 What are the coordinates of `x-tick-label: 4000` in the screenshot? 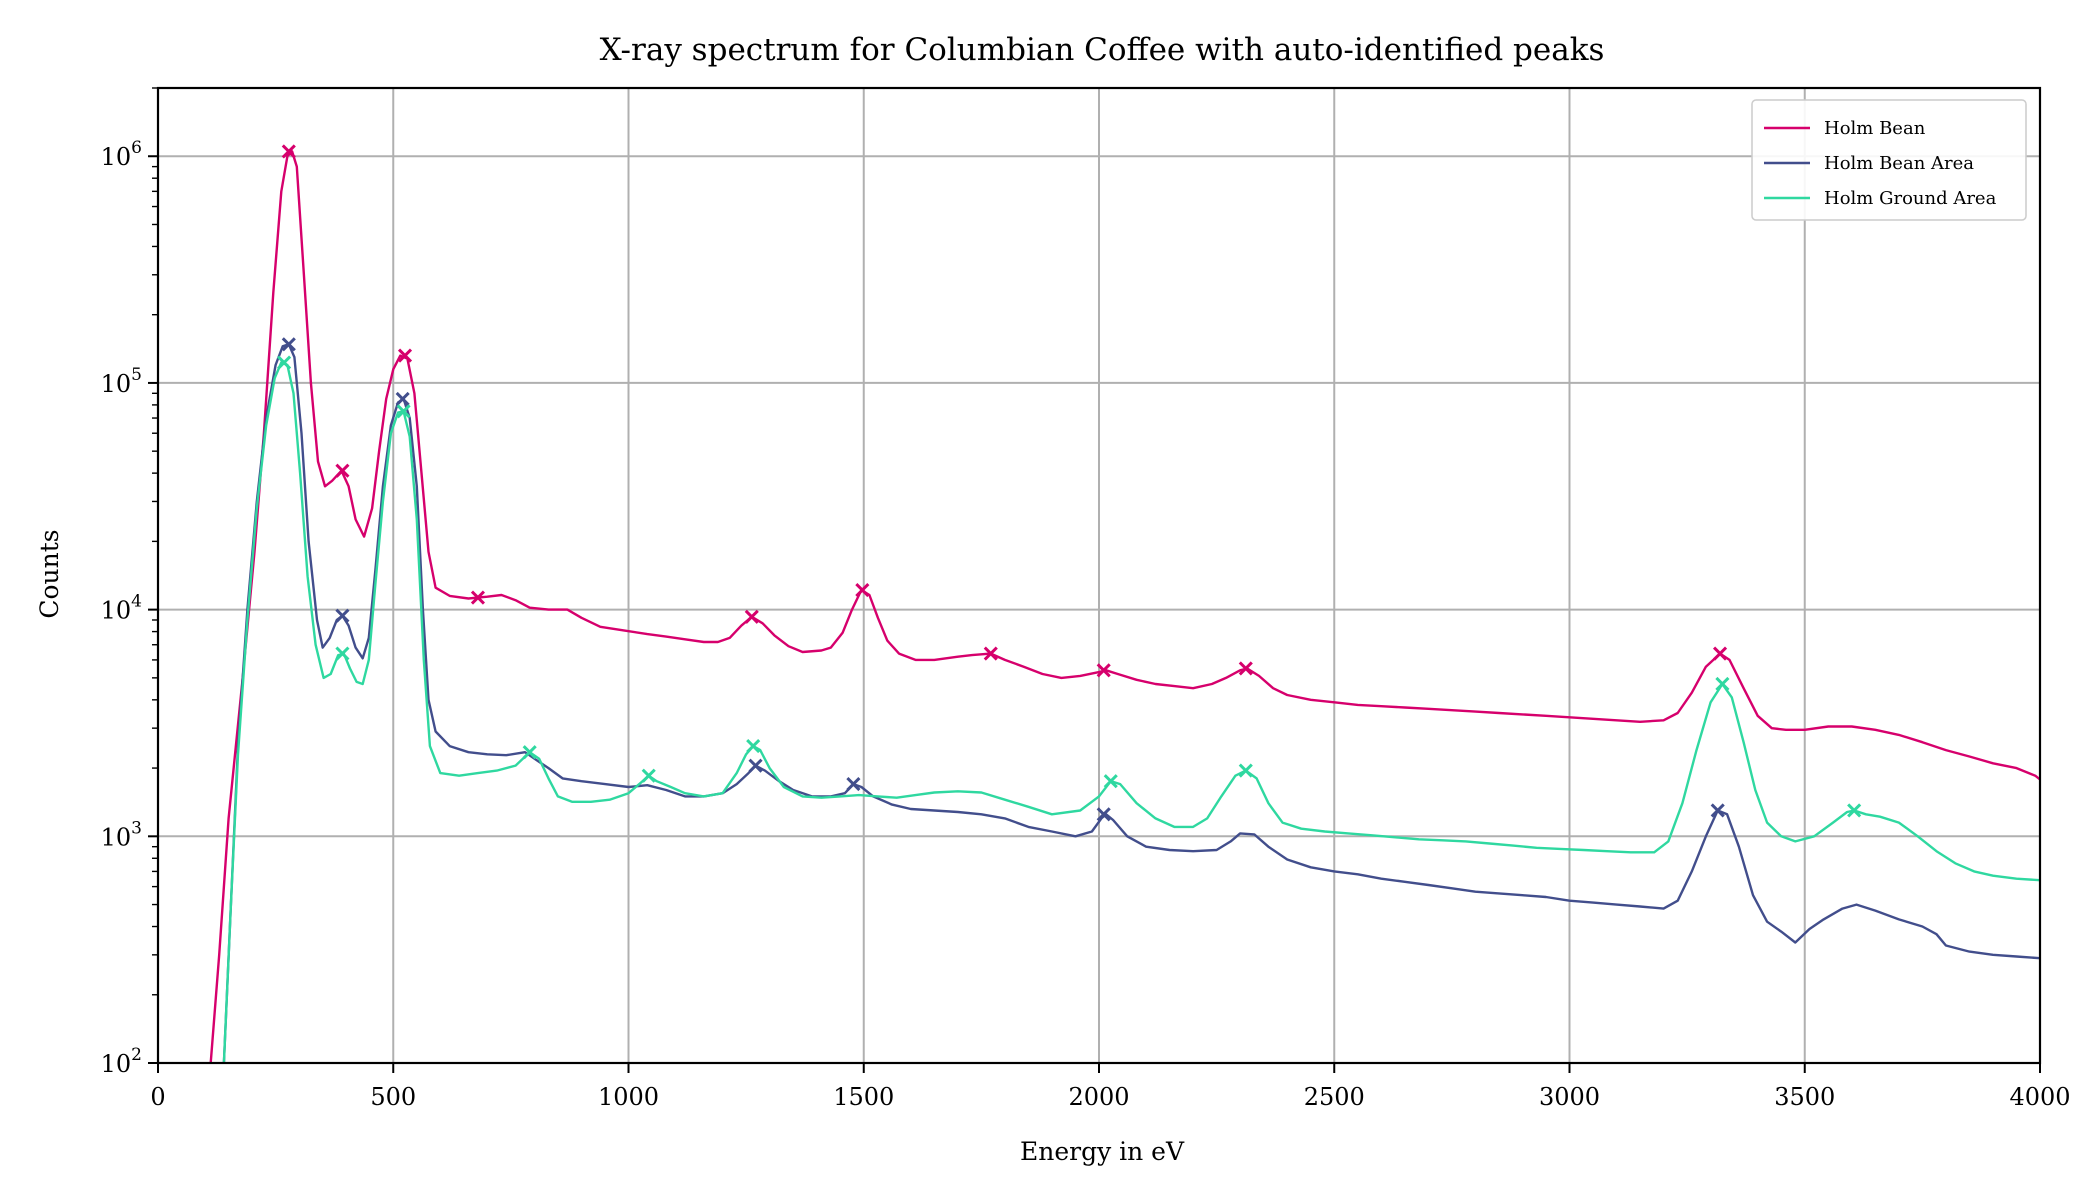 It's located at (2039, 1097).